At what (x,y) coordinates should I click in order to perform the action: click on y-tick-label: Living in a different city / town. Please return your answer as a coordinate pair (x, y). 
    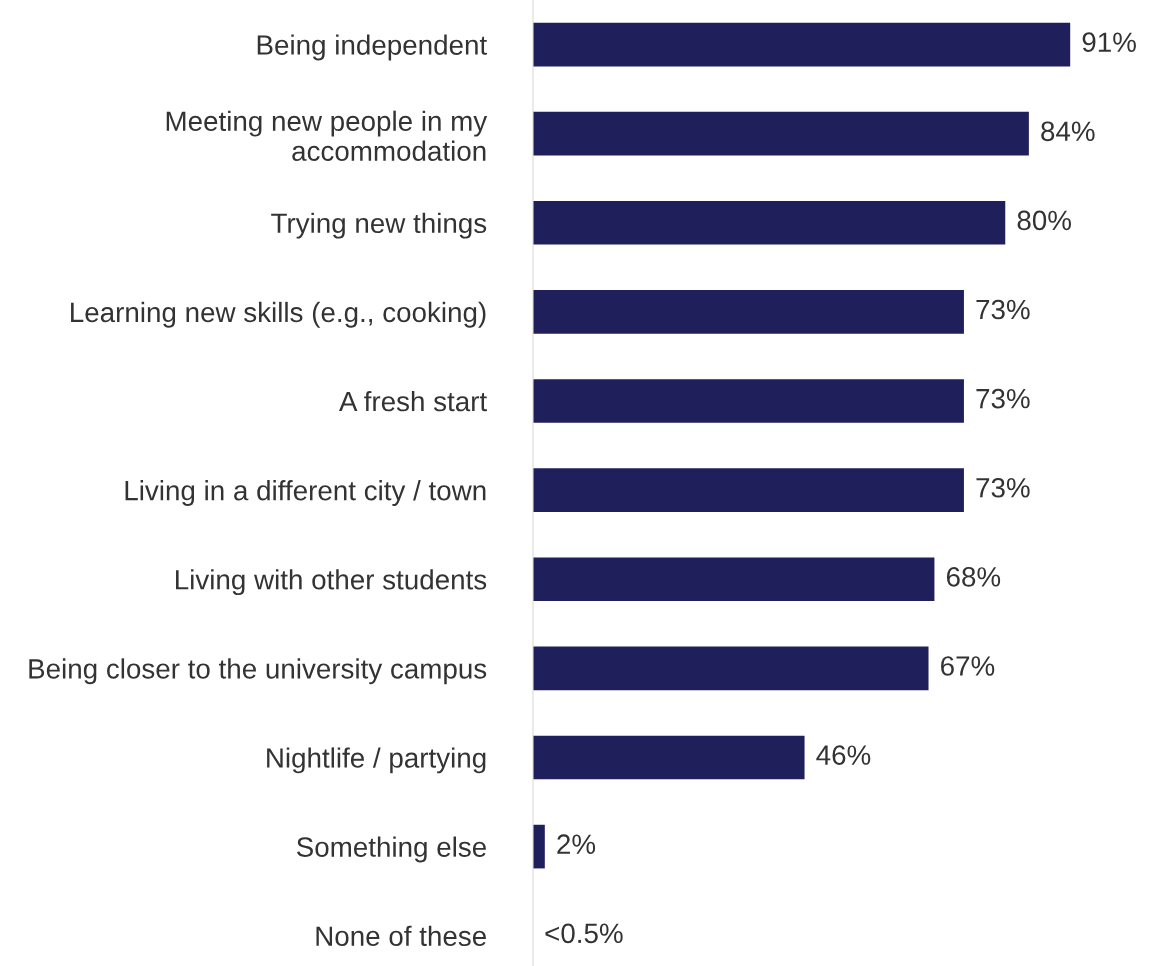
    Looking at the image, I should click on (305, 493).